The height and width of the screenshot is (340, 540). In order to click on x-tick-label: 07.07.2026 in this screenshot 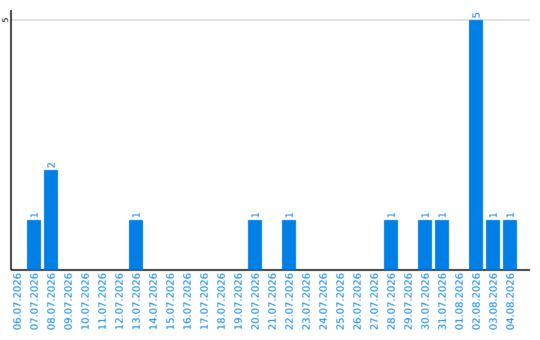, I will do `click(34, 302)`.